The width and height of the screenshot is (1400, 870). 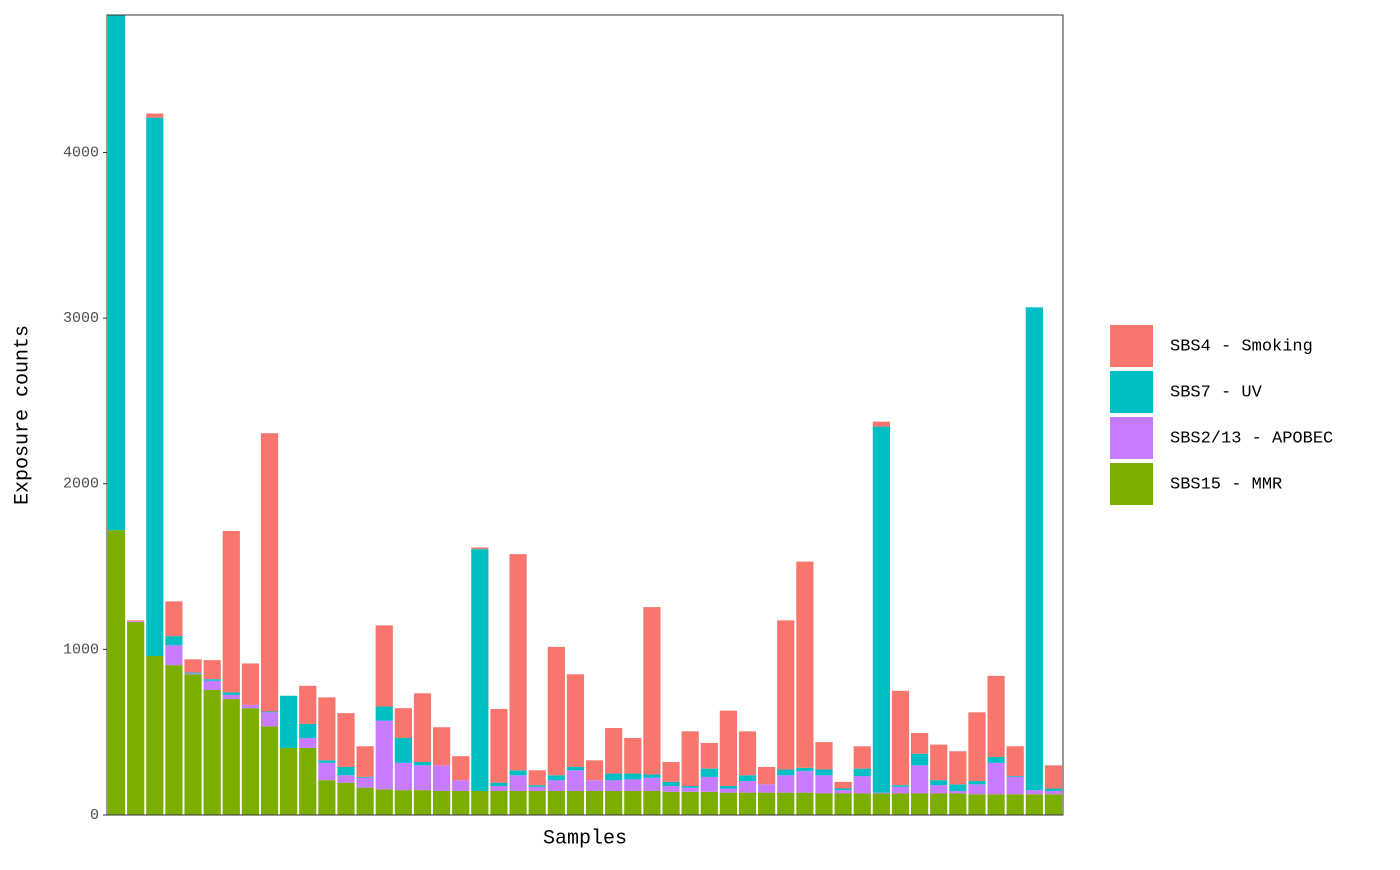 I want to click on y-tick-label: 3000, so click(x=81, y=318).